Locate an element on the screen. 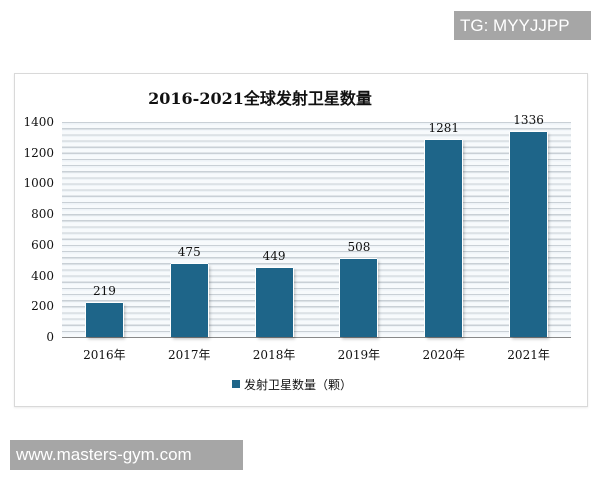  y-tick-label: 0 is located at coordinates (50, 337).